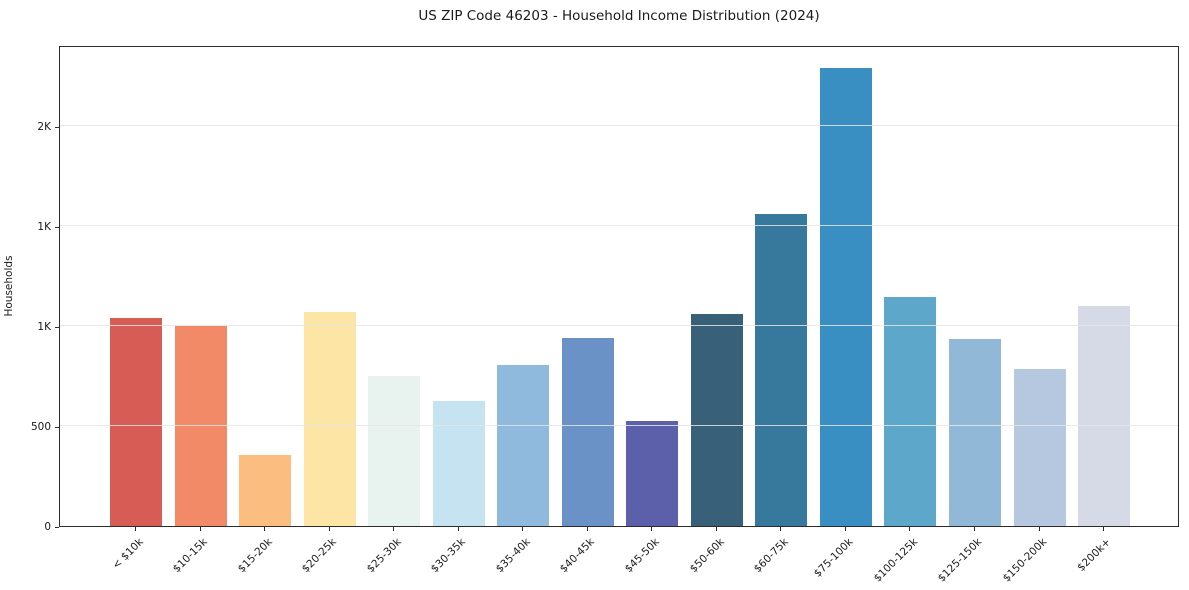 The width and height of the screenshot is (1189, 590). What do you see at coordinates (707, 556) in the screenshot?
I see `x-tick-label: $50-60k` at bounding box center [707, 556].